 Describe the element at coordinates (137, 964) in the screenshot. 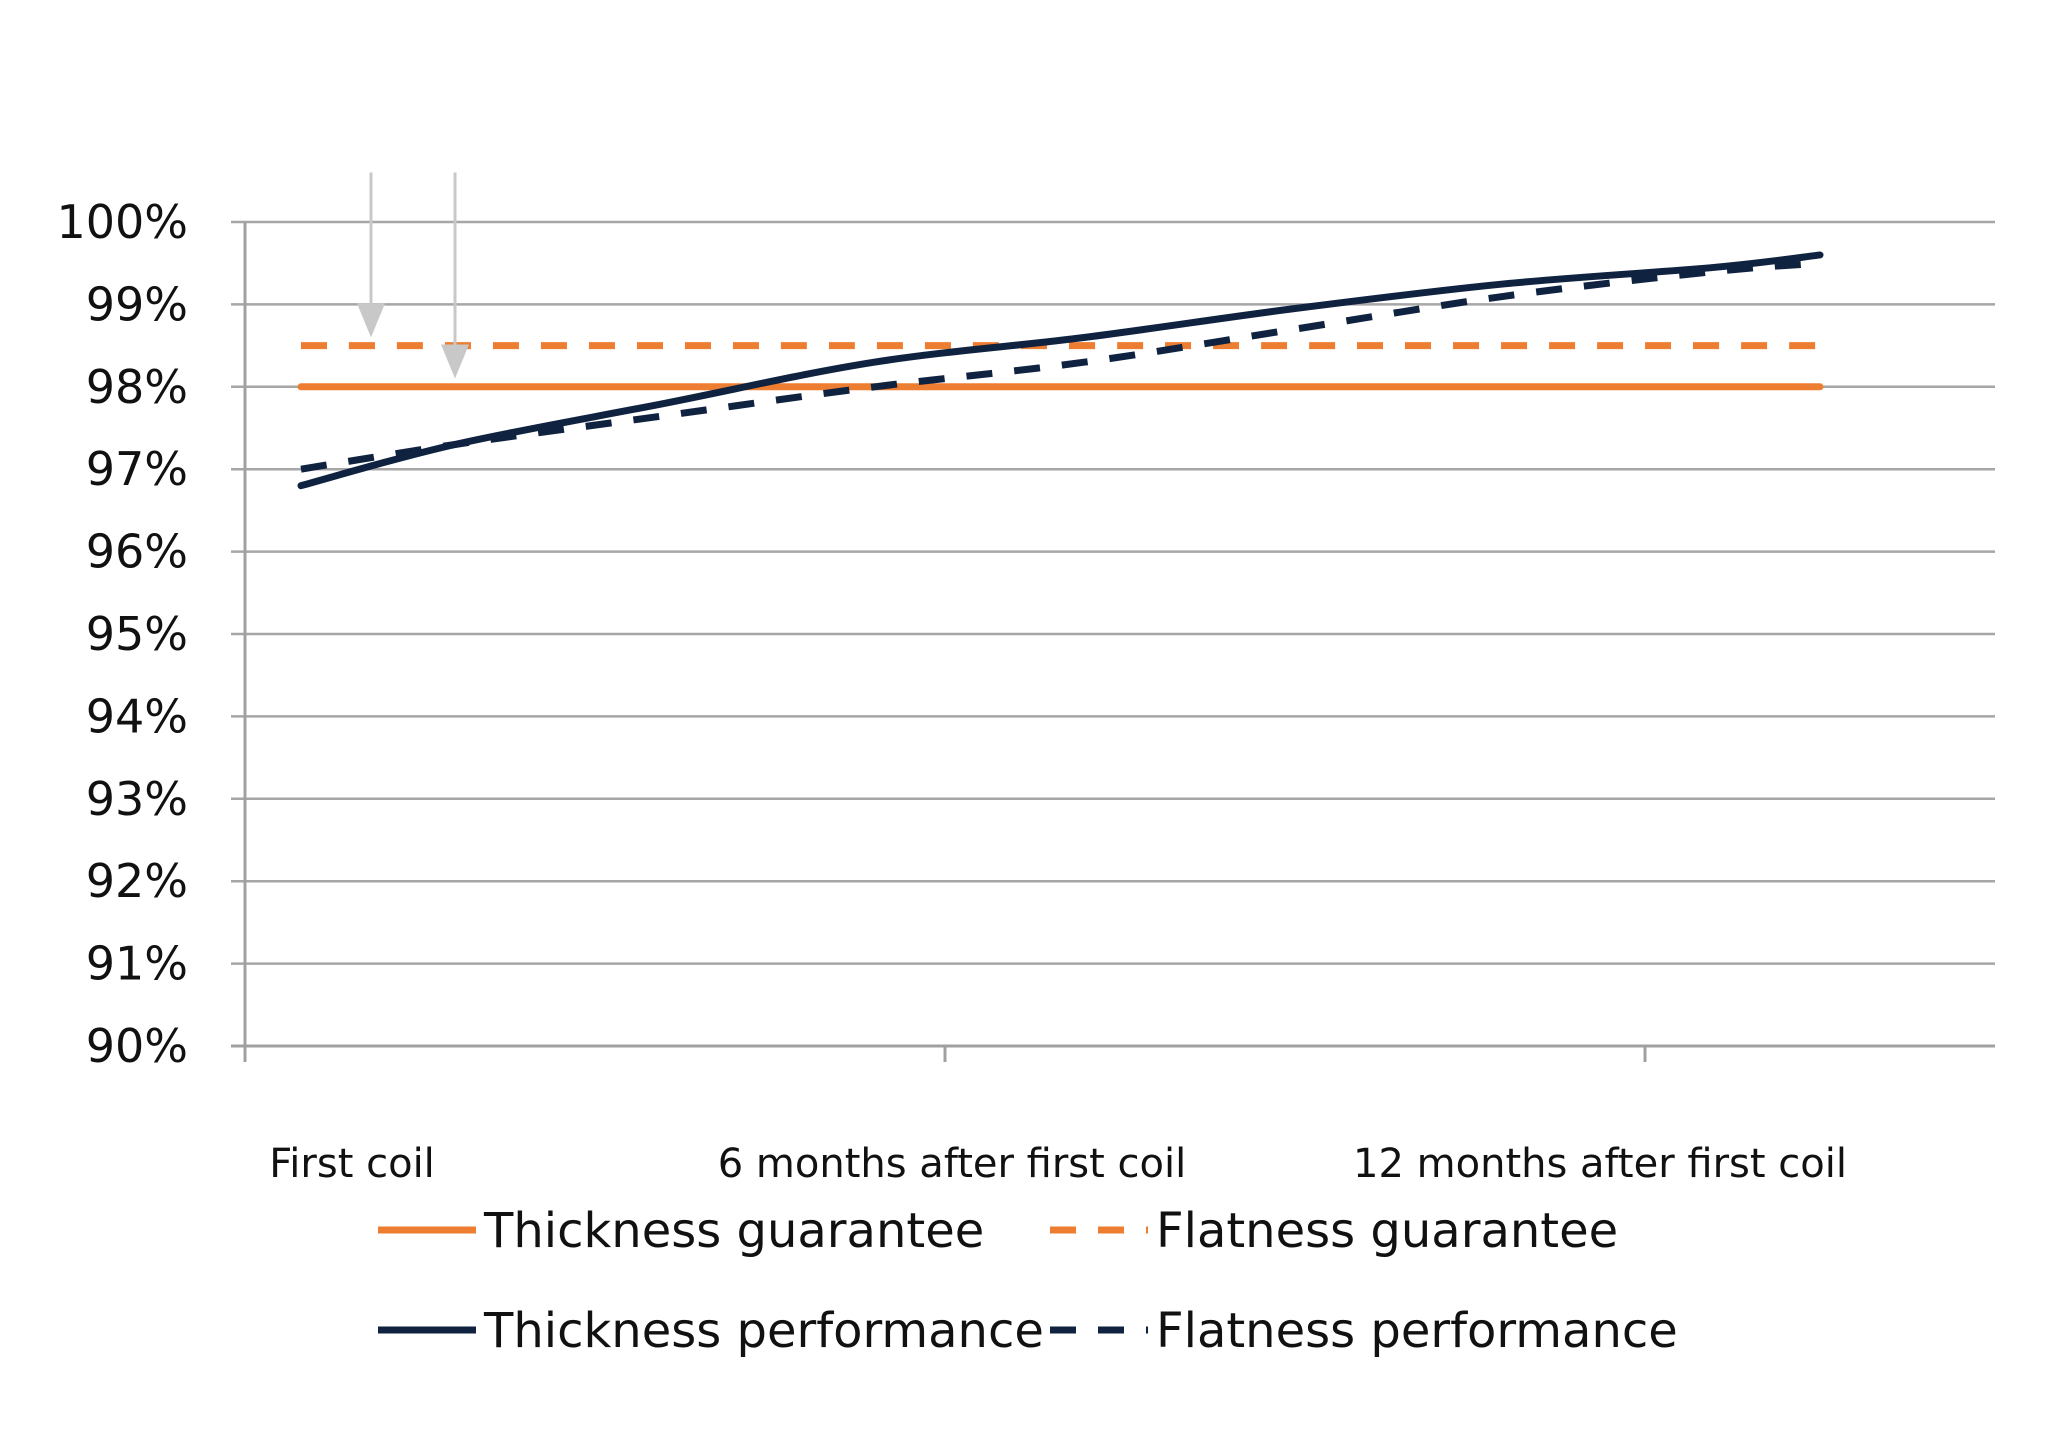

I see `y-tick-label: 91%` at that location.